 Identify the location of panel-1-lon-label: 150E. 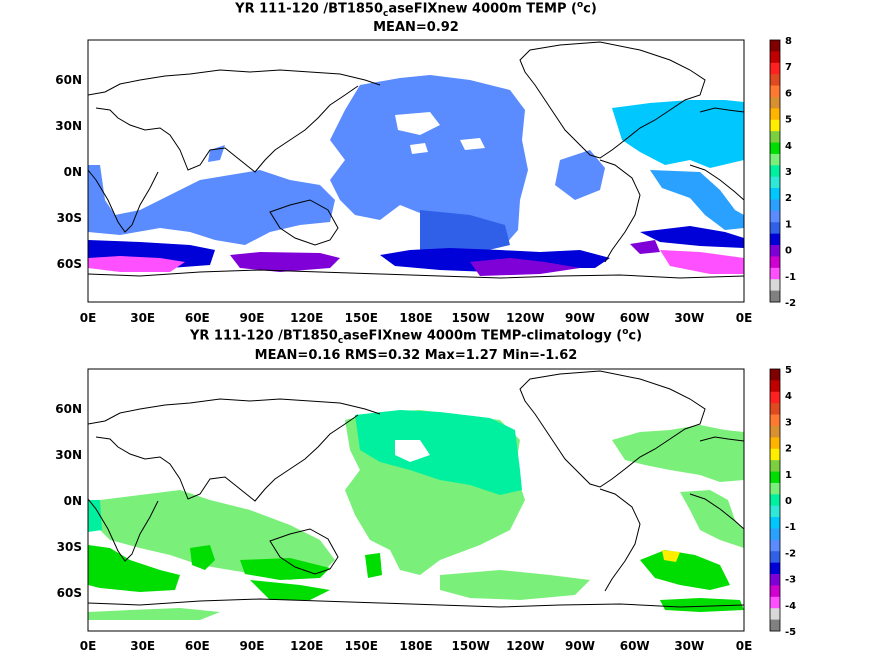
(361, 318).